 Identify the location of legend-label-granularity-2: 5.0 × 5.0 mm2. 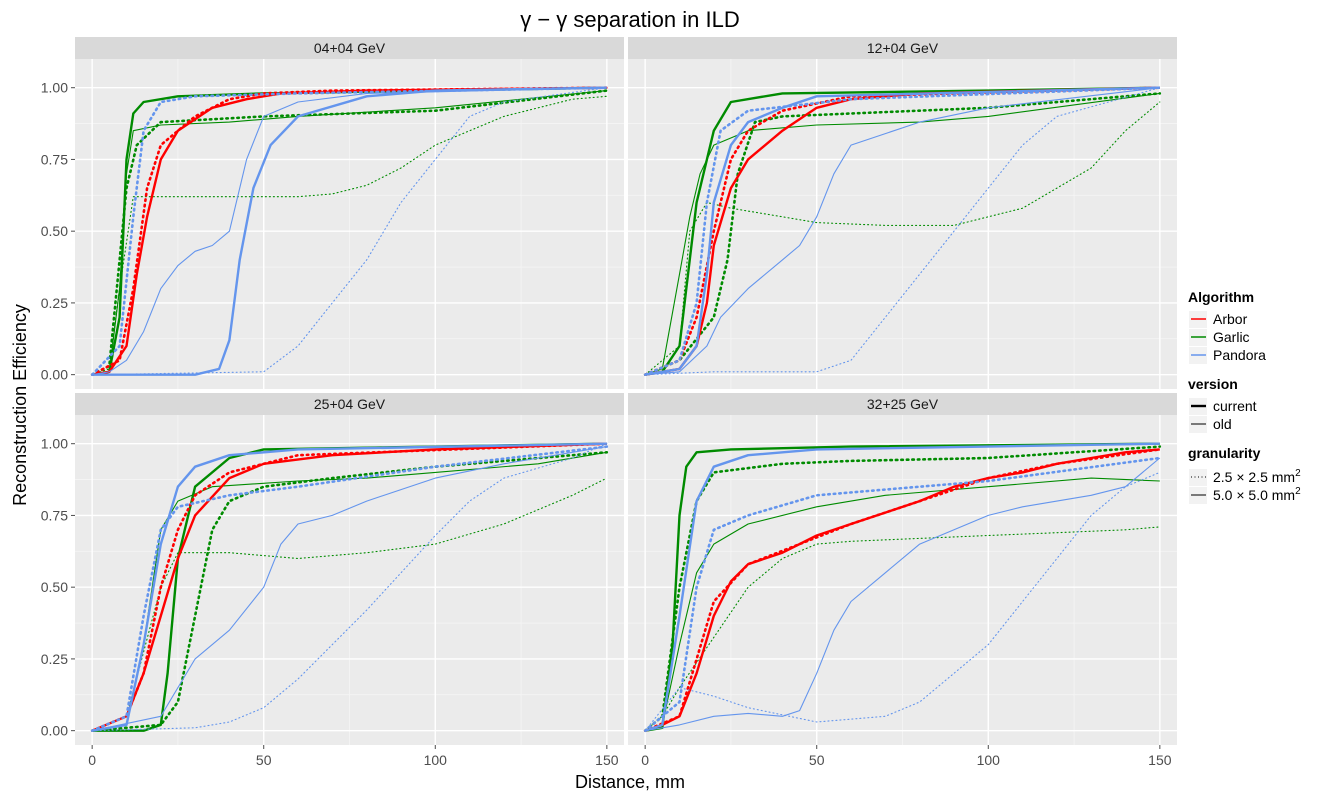
(1257, 494).